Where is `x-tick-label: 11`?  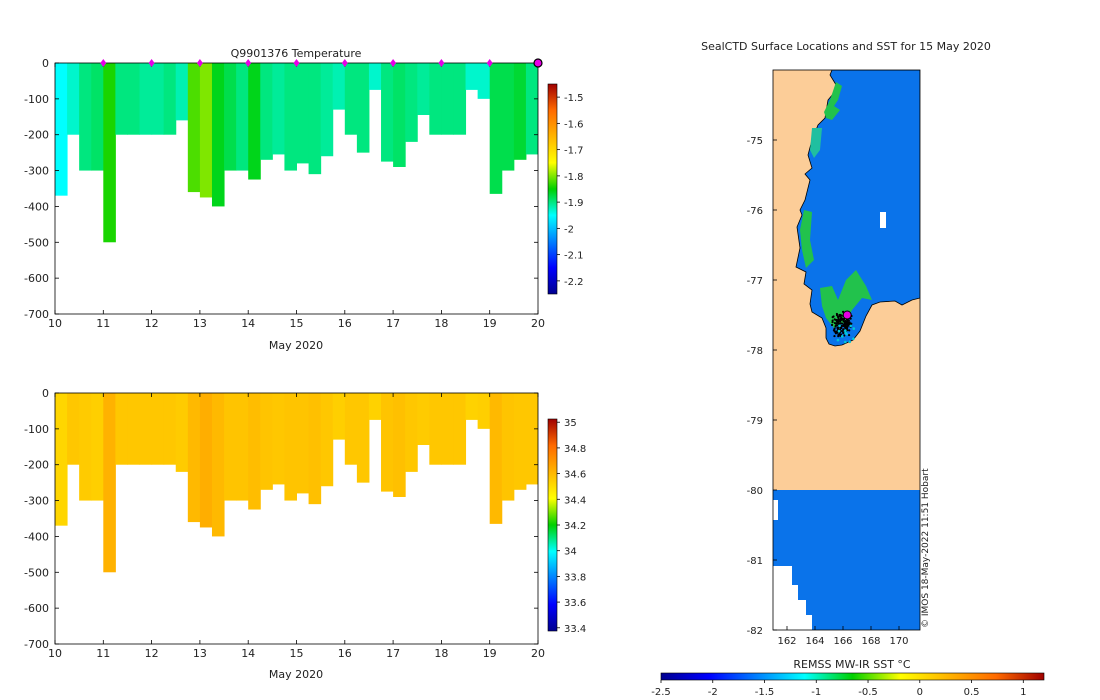
x-tick-label: 11 is located at coordinates (103, 653).